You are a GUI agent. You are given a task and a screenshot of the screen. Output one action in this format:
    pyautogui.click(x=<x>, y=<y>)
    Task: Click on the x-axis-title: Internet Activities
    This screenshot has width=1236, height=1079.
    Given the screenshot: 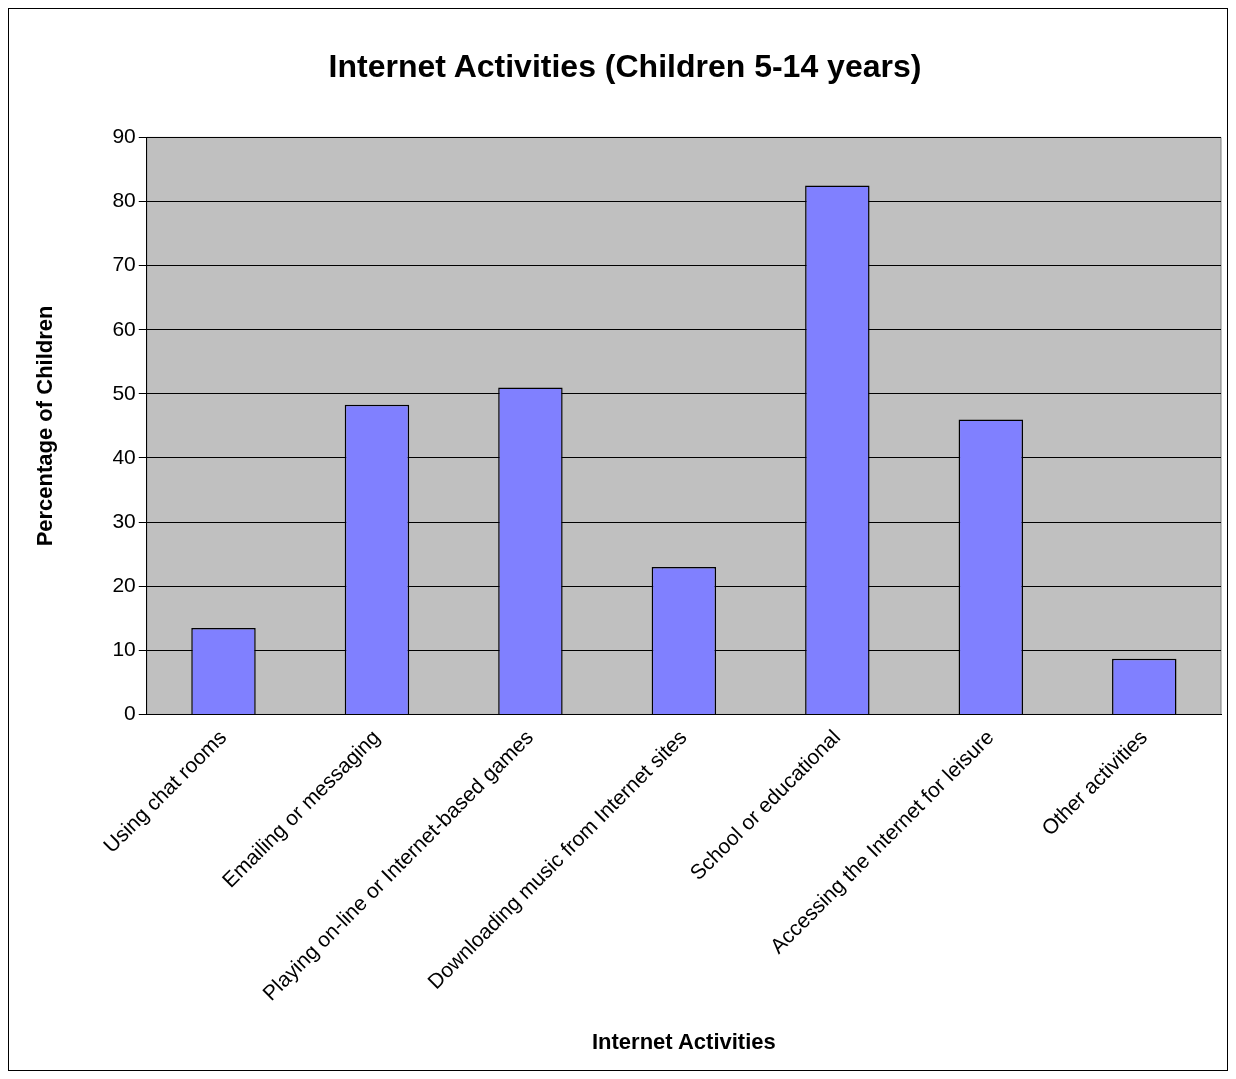 What is the action you would take?
    pyautogui.click(x=683, y=1041)
    